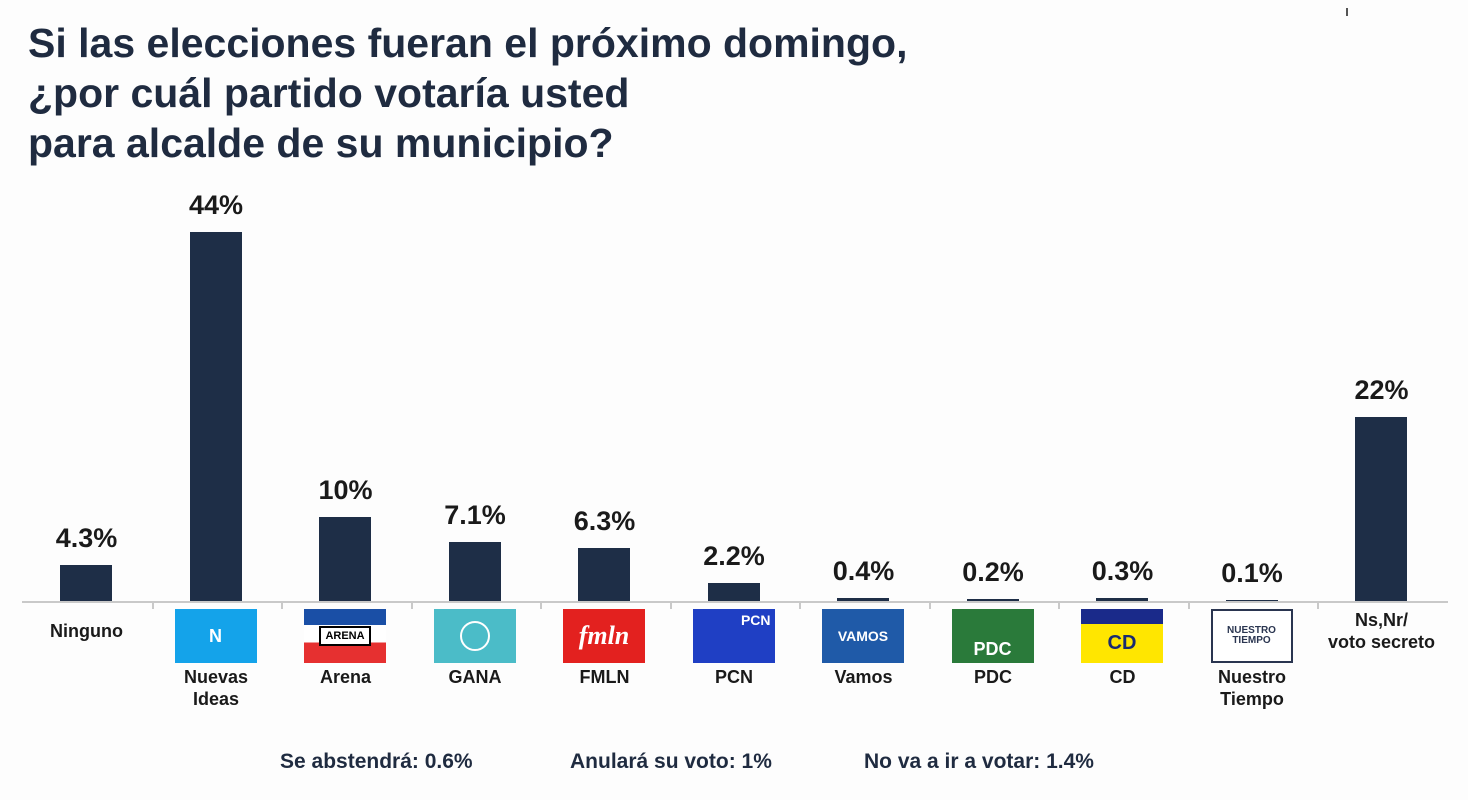  I want to click on logo-text: PDC, so click(992, 649).